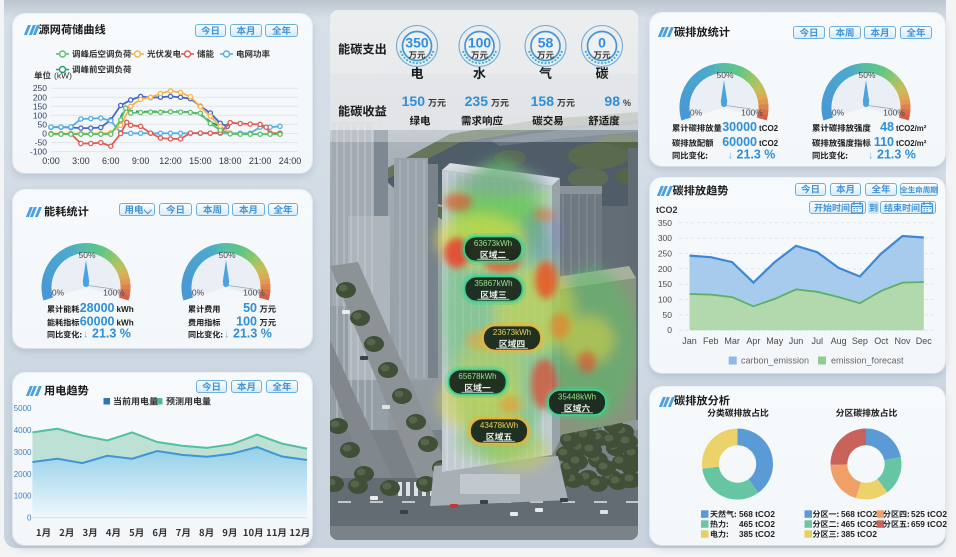  Describe the element at coordinates (902, 341) in the screenshot. I see `svg-text: Nov` at that location.